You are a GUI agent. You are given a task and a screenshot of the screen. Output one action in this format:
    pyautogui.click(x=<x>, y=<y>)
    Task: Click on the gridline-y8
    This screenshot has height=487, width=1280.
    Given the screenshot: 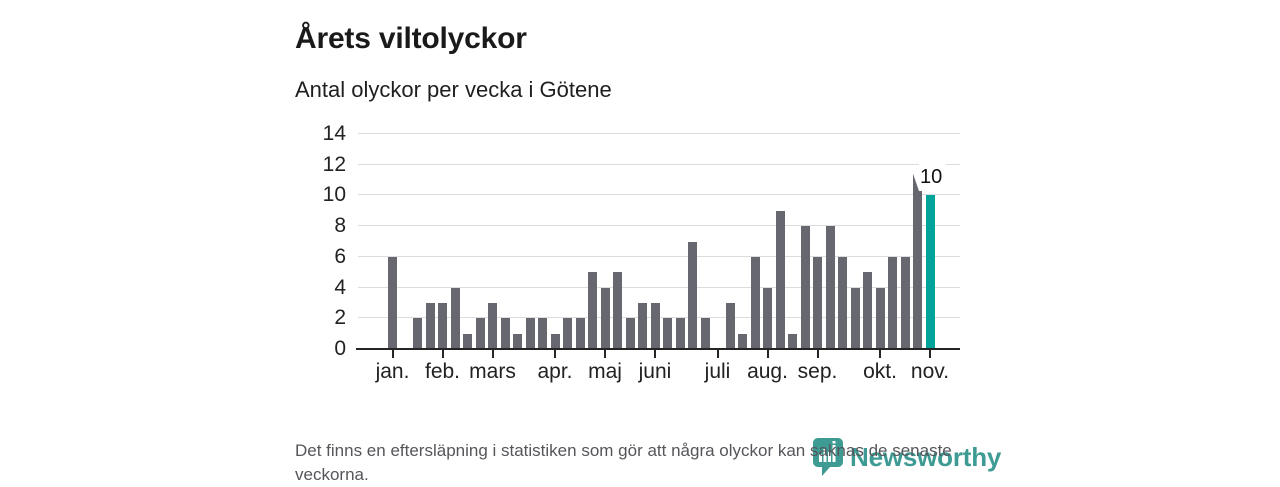 What is the action you would take?
    pyautogui.click(x=659, y=226)
    